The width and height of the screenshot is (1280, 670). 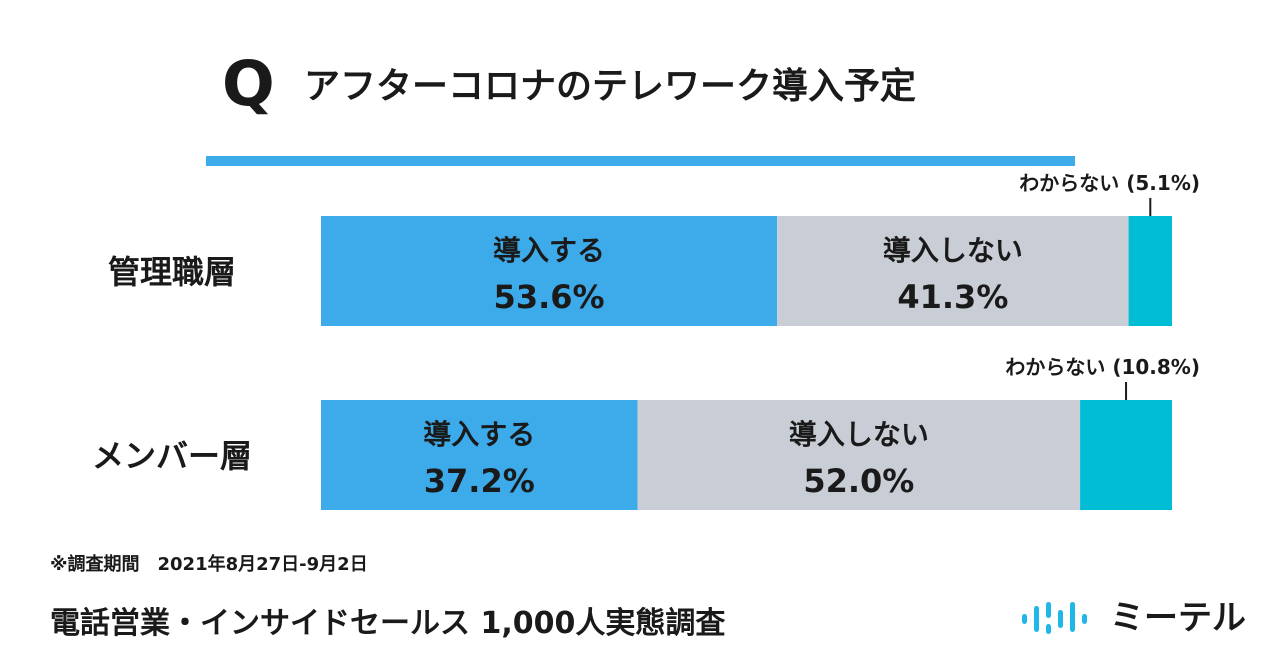 I want to click on category-label: 管理職層, so click(x=172, y=272).